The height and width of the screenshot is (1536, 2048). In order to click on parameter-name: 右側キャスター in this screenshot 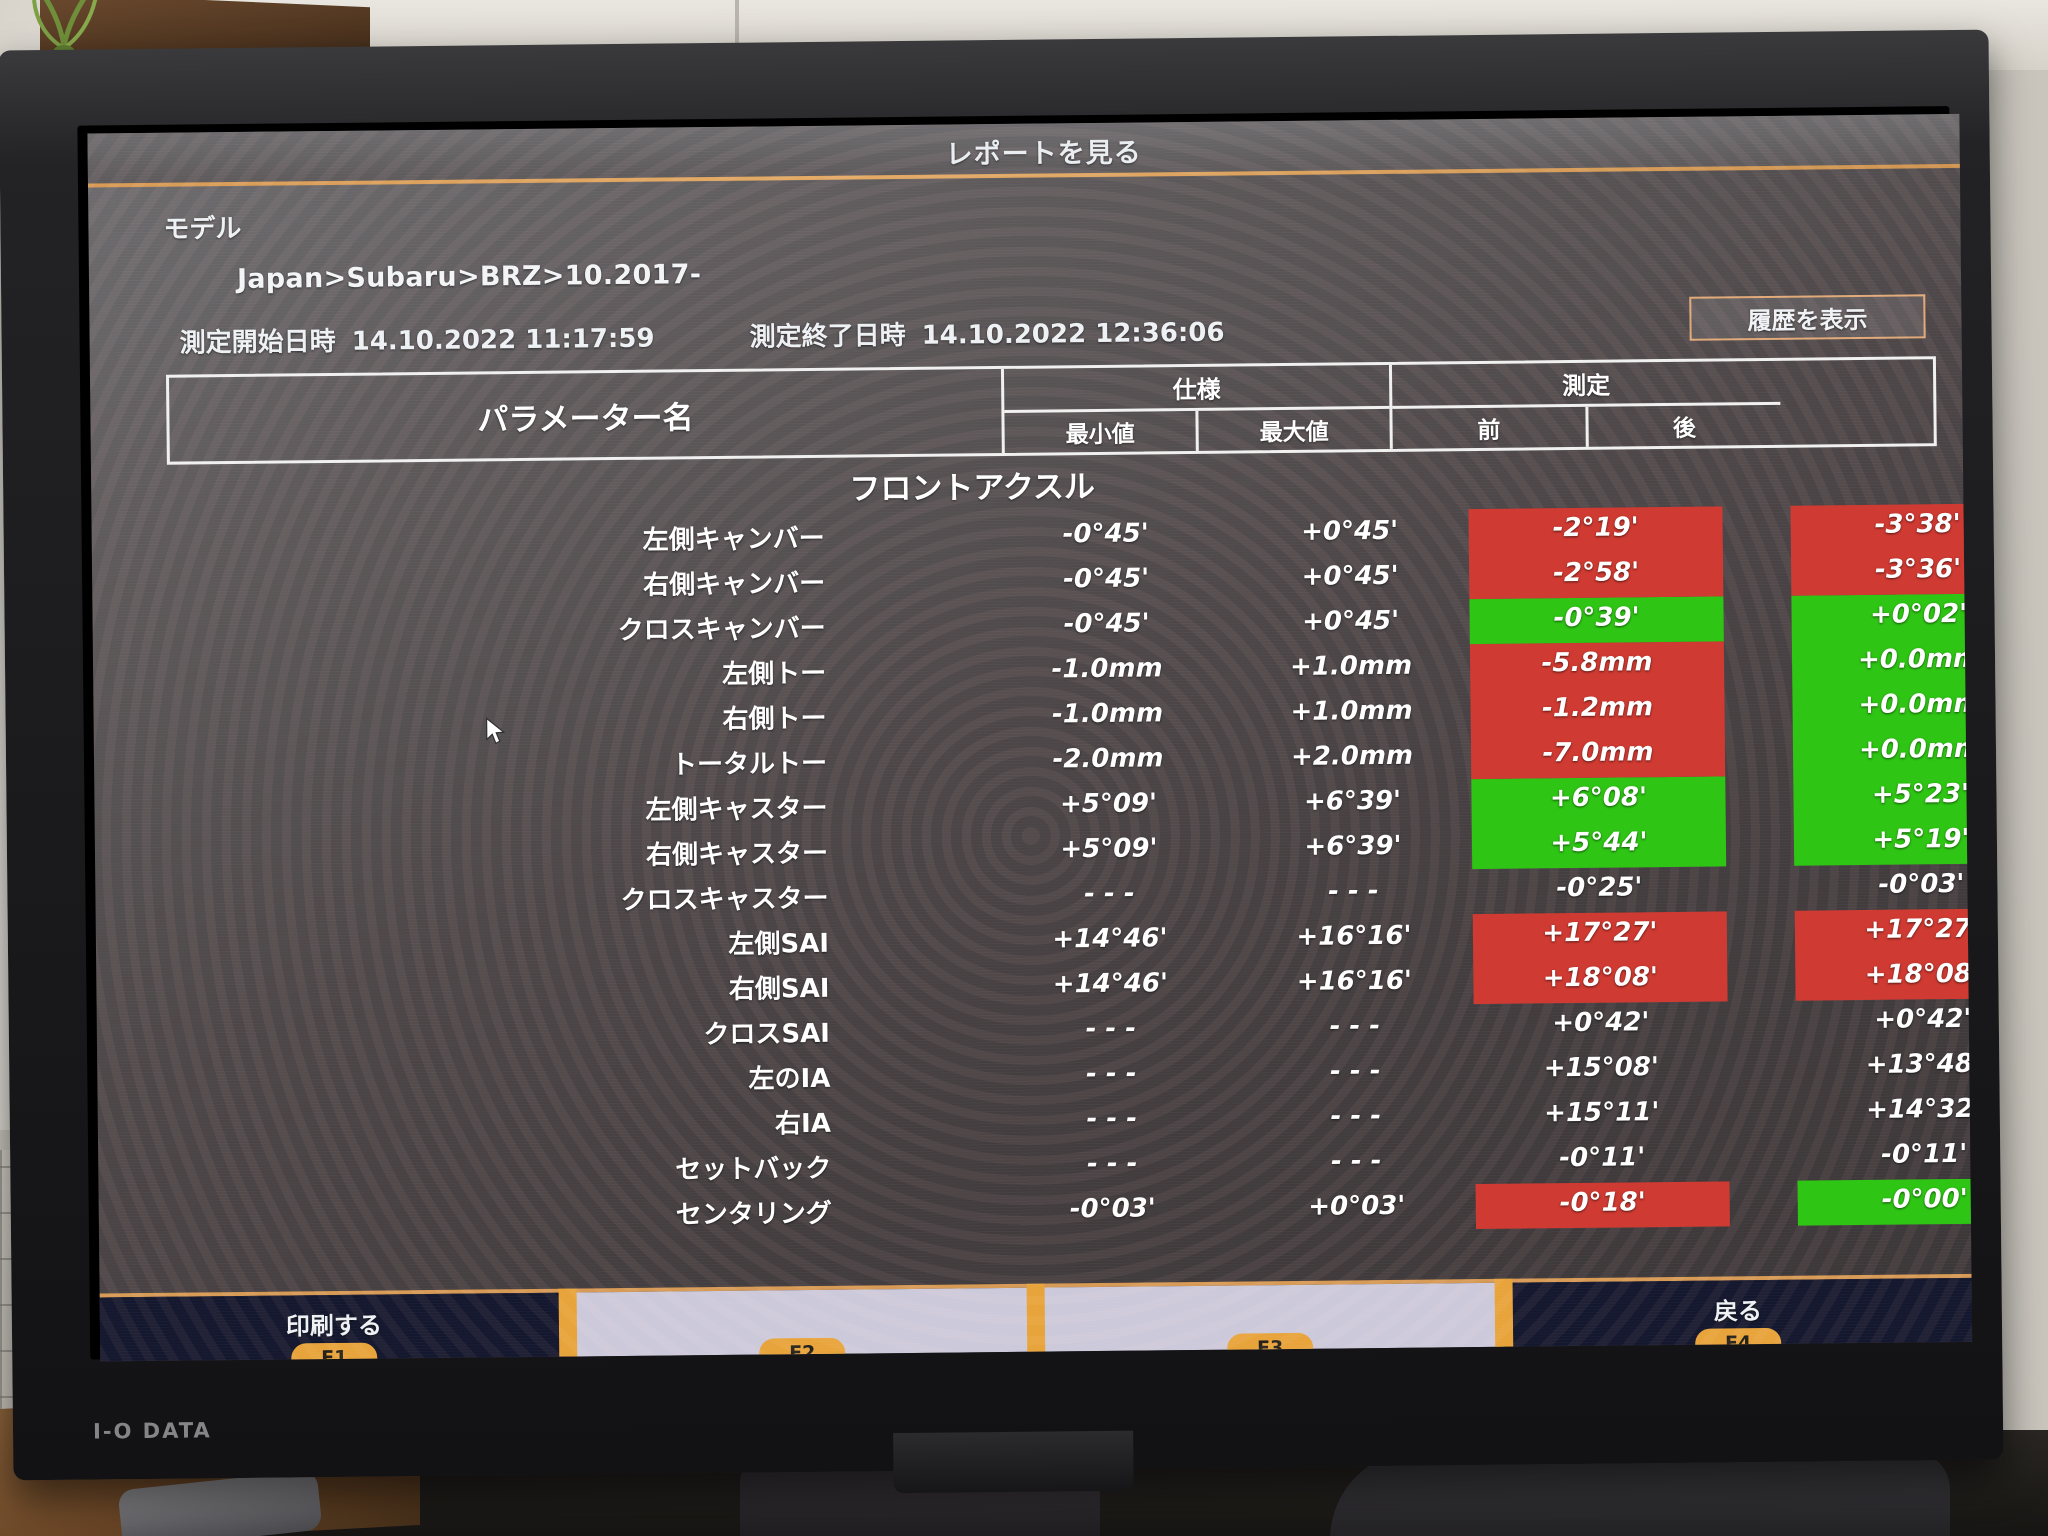, I will do `click(737, 854)`.